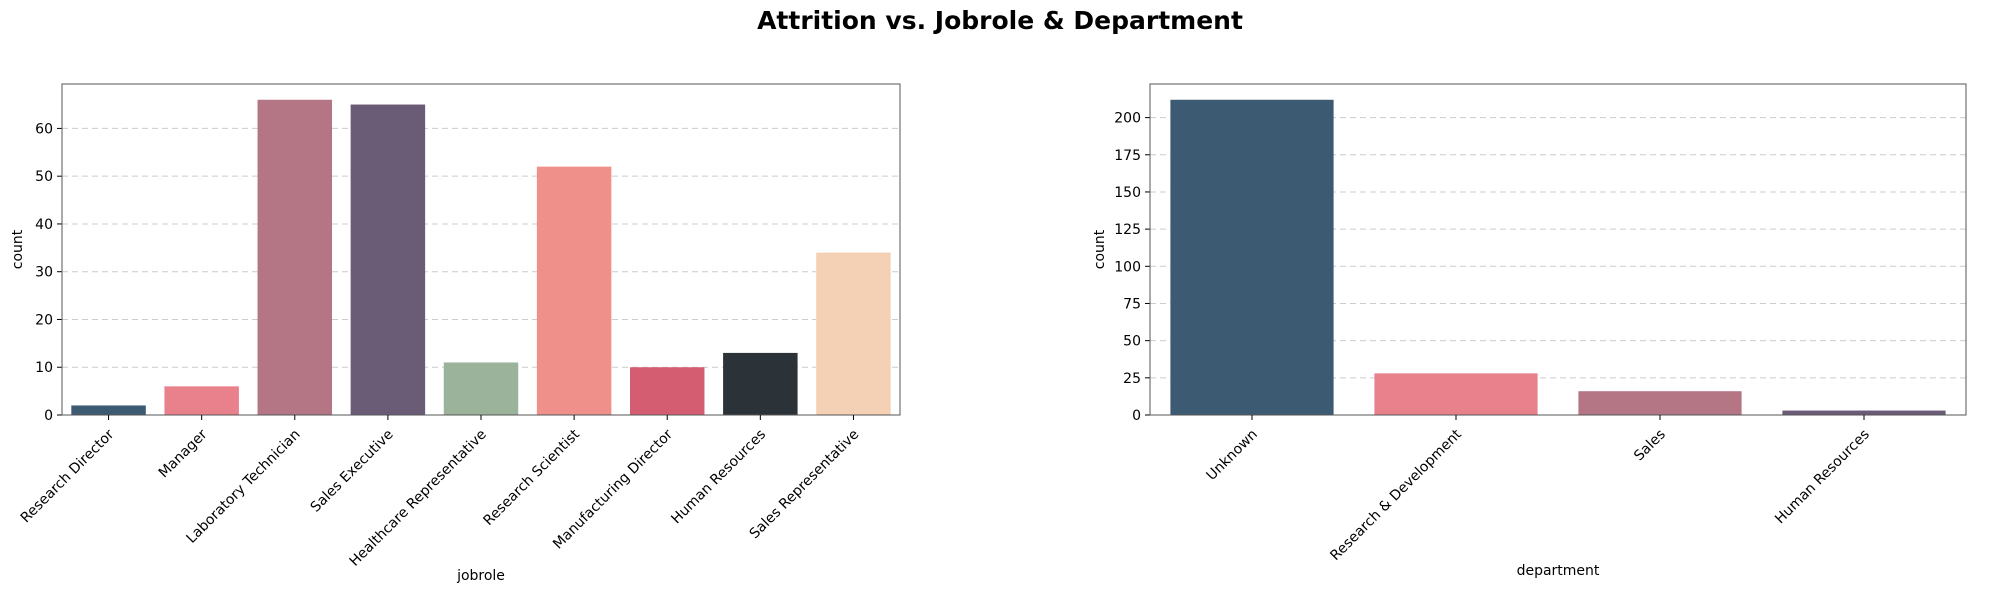  I want to click on jobrole-xtick-label: Manager, so click(183, 453).